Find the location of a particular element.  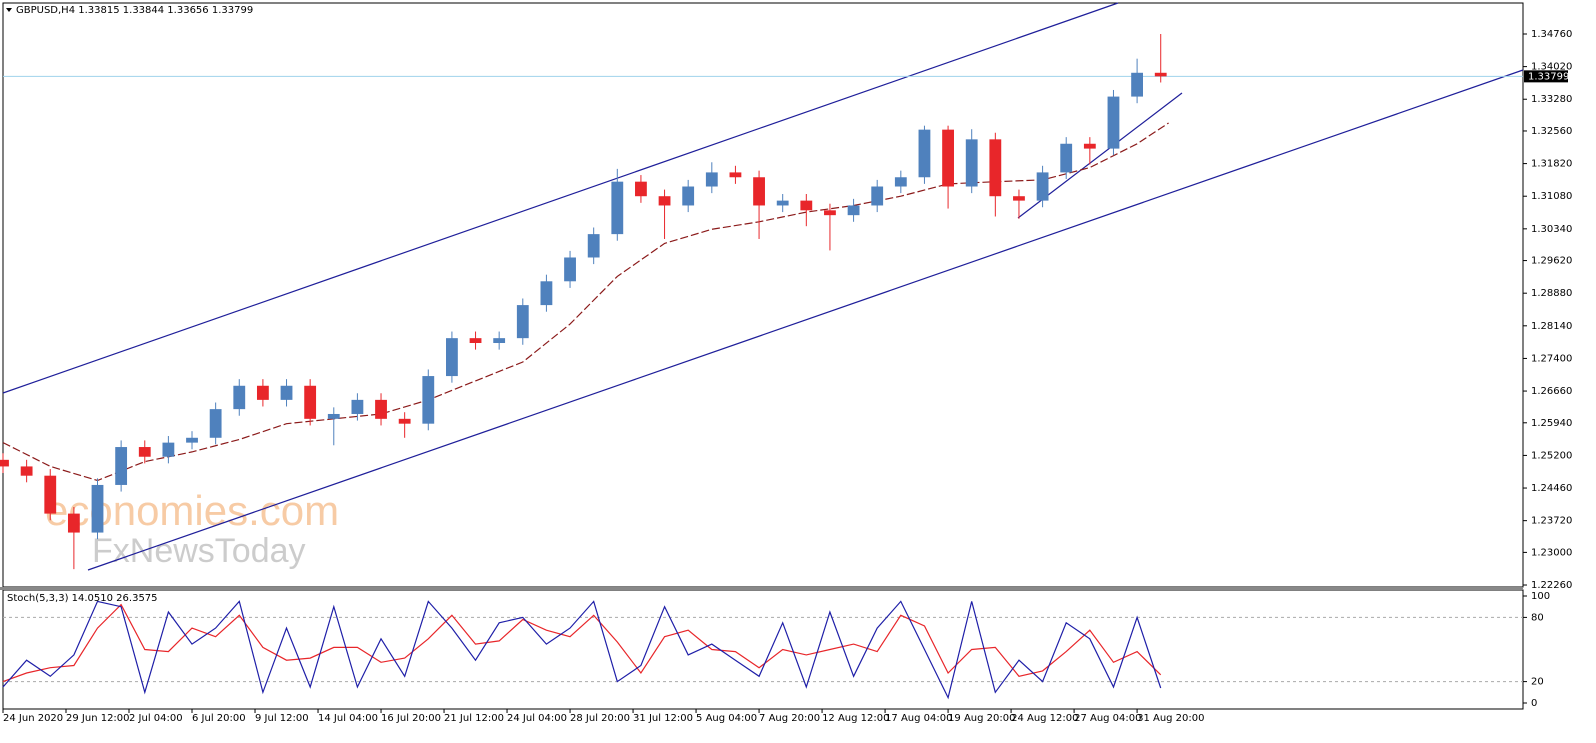

y-tick-label: 1.34760 is located at coordinates (1551, 34).